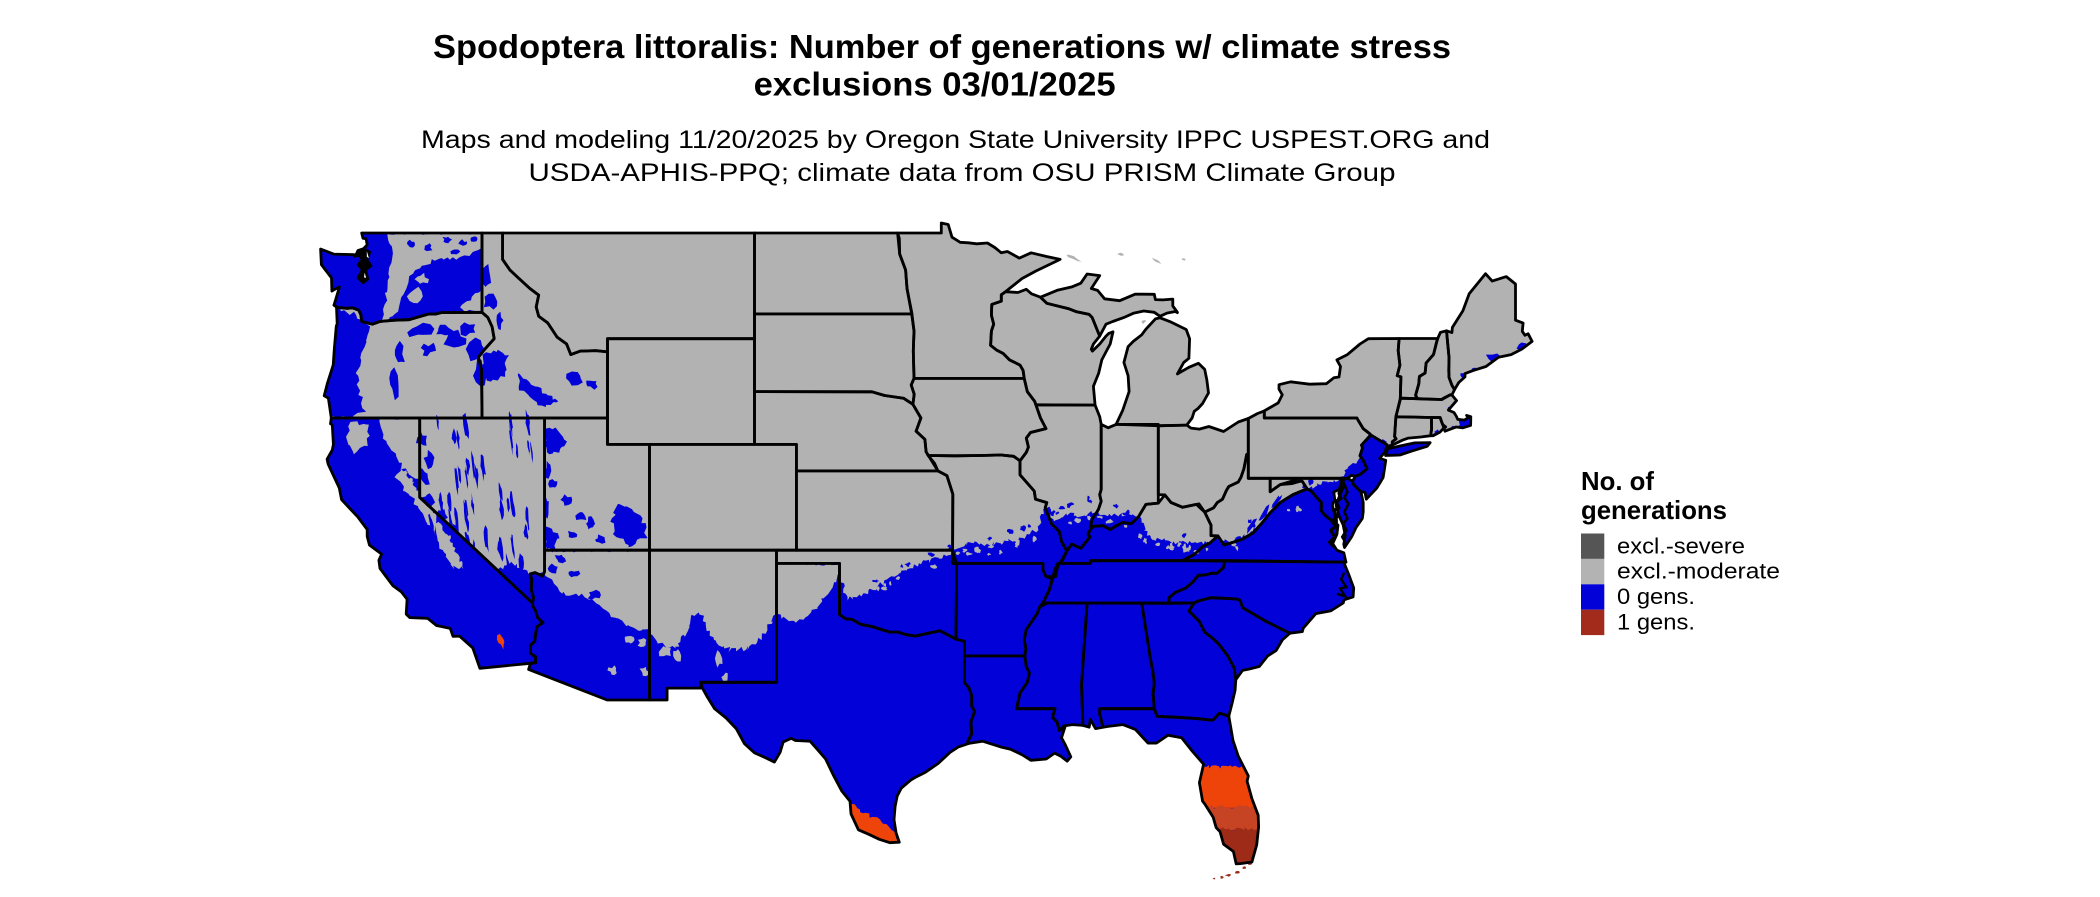 The width and height of the screenshot is (2100, 897). Describe the element at coordinates (1656, 622) in the screenshot. I see `svg-text: 1 gens.` at that location.